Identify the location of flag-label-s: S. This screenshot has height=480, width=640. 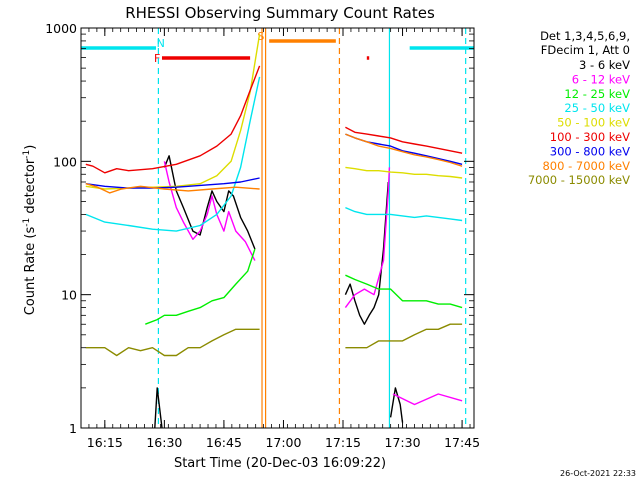
(260, 36).